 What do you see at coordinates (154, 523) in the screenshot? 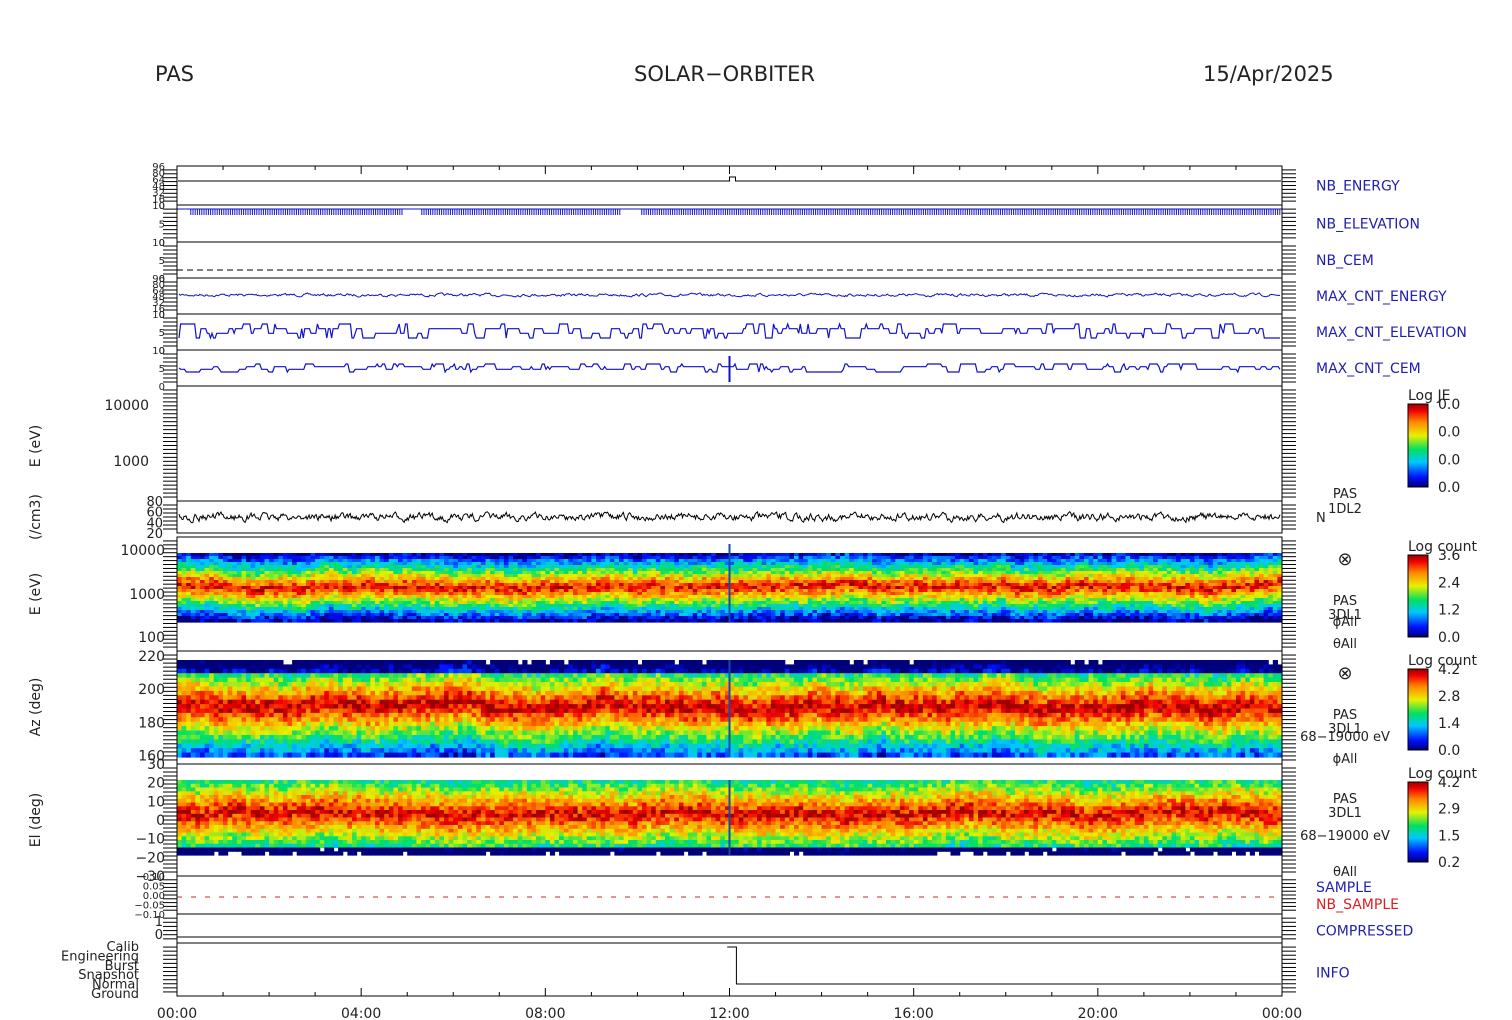
I see `y-tick-label: 40` at bounding box center [154, 523].